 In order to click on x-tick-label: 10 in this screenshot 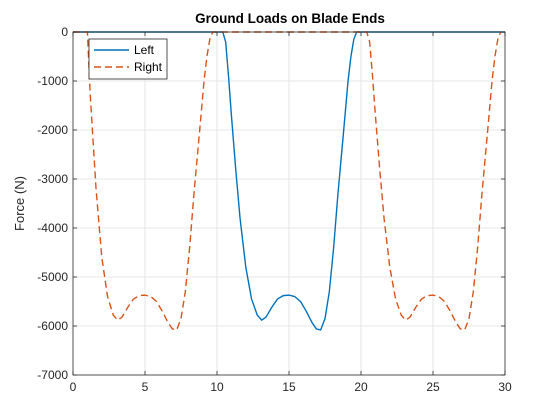, I will do `click(217, 387)`.